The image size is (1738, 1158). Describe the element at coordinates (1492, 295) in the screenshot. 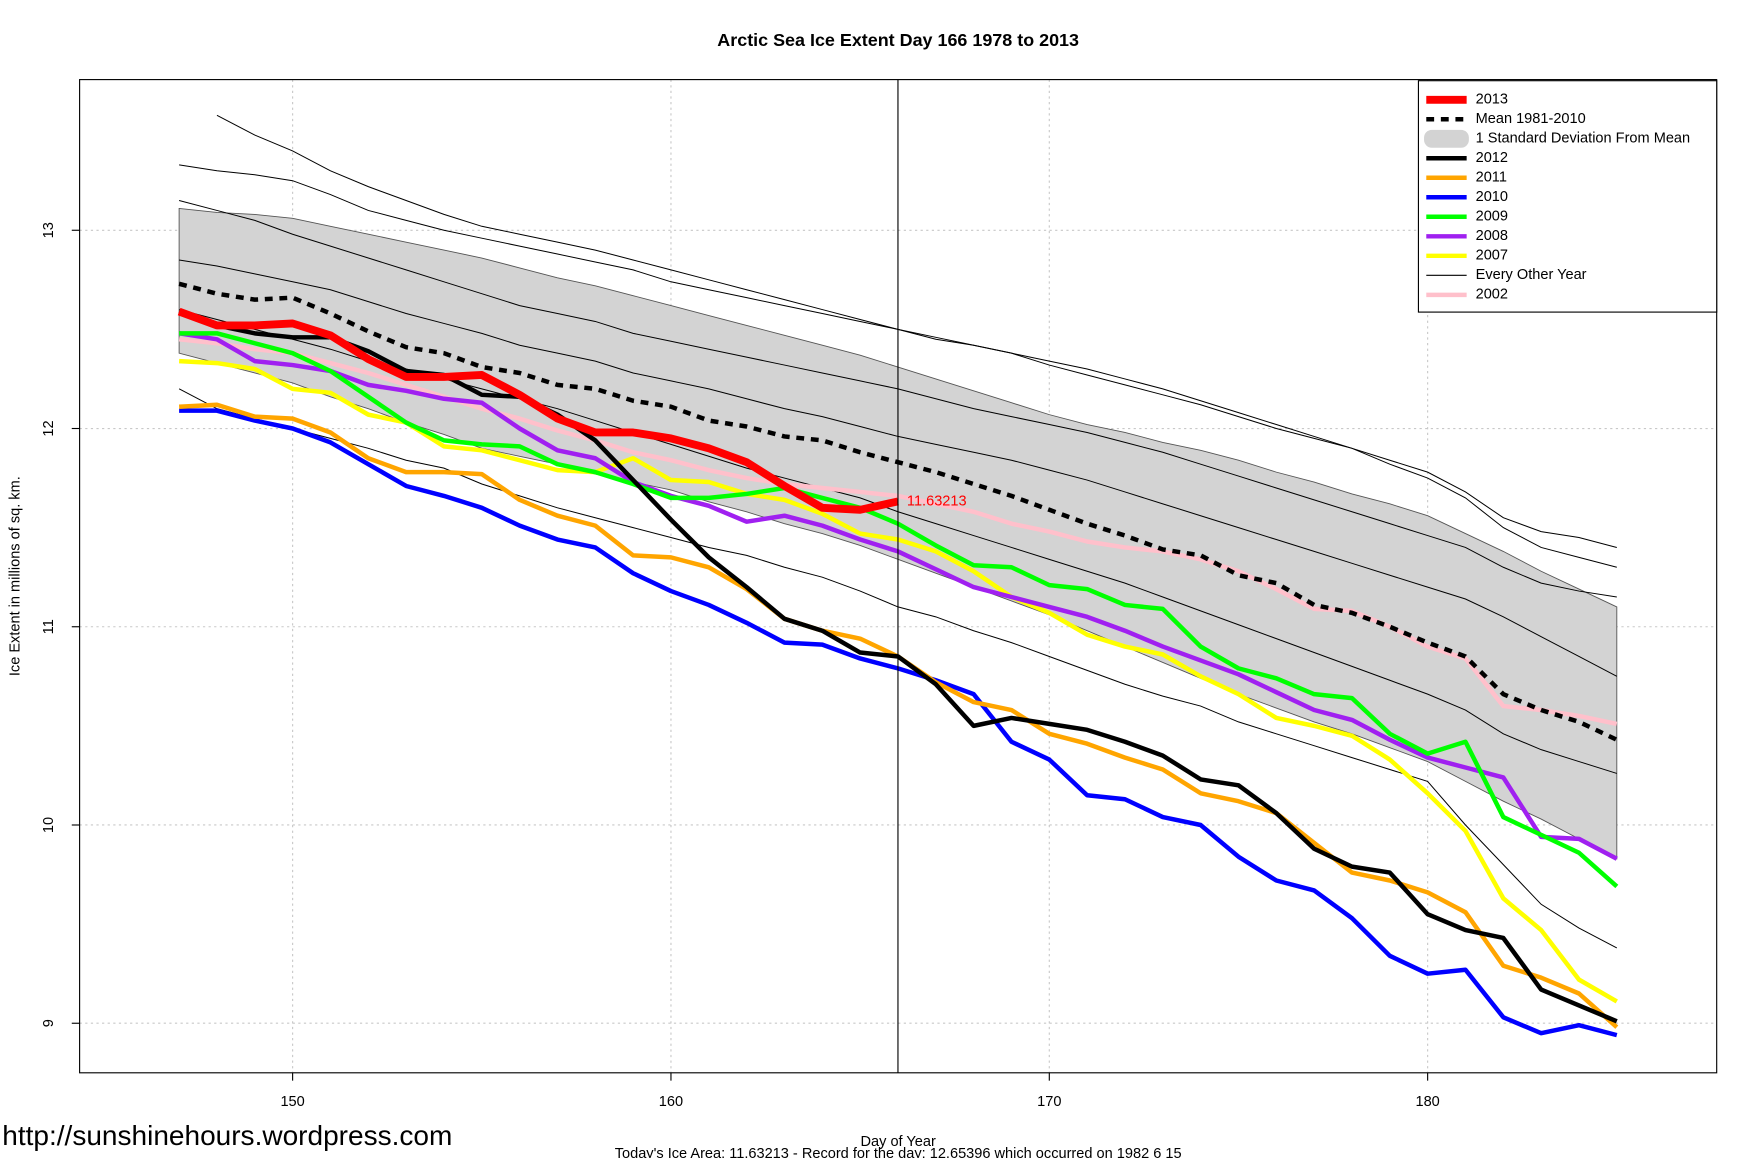

I see `legend-label: 2002` at that location.